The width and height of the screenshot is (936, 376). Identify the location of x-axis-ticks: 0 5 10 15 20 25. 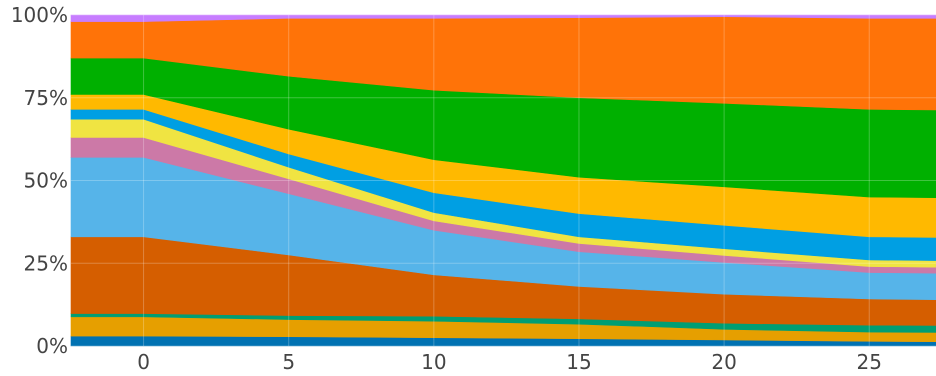
(509, 362).